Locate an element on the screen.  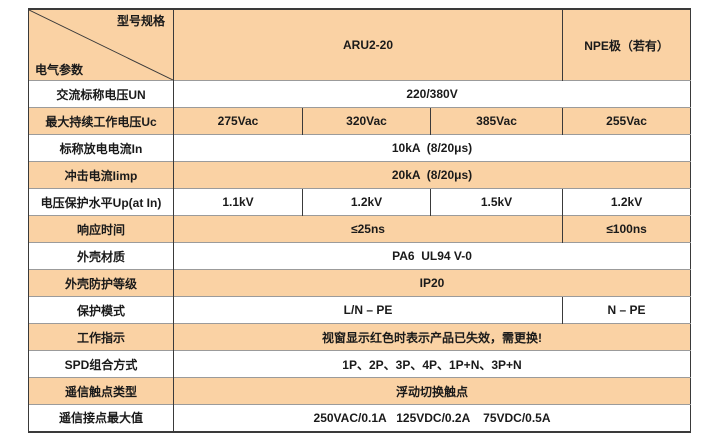
cell: ≤100ns is located at coordinates (626, 229).